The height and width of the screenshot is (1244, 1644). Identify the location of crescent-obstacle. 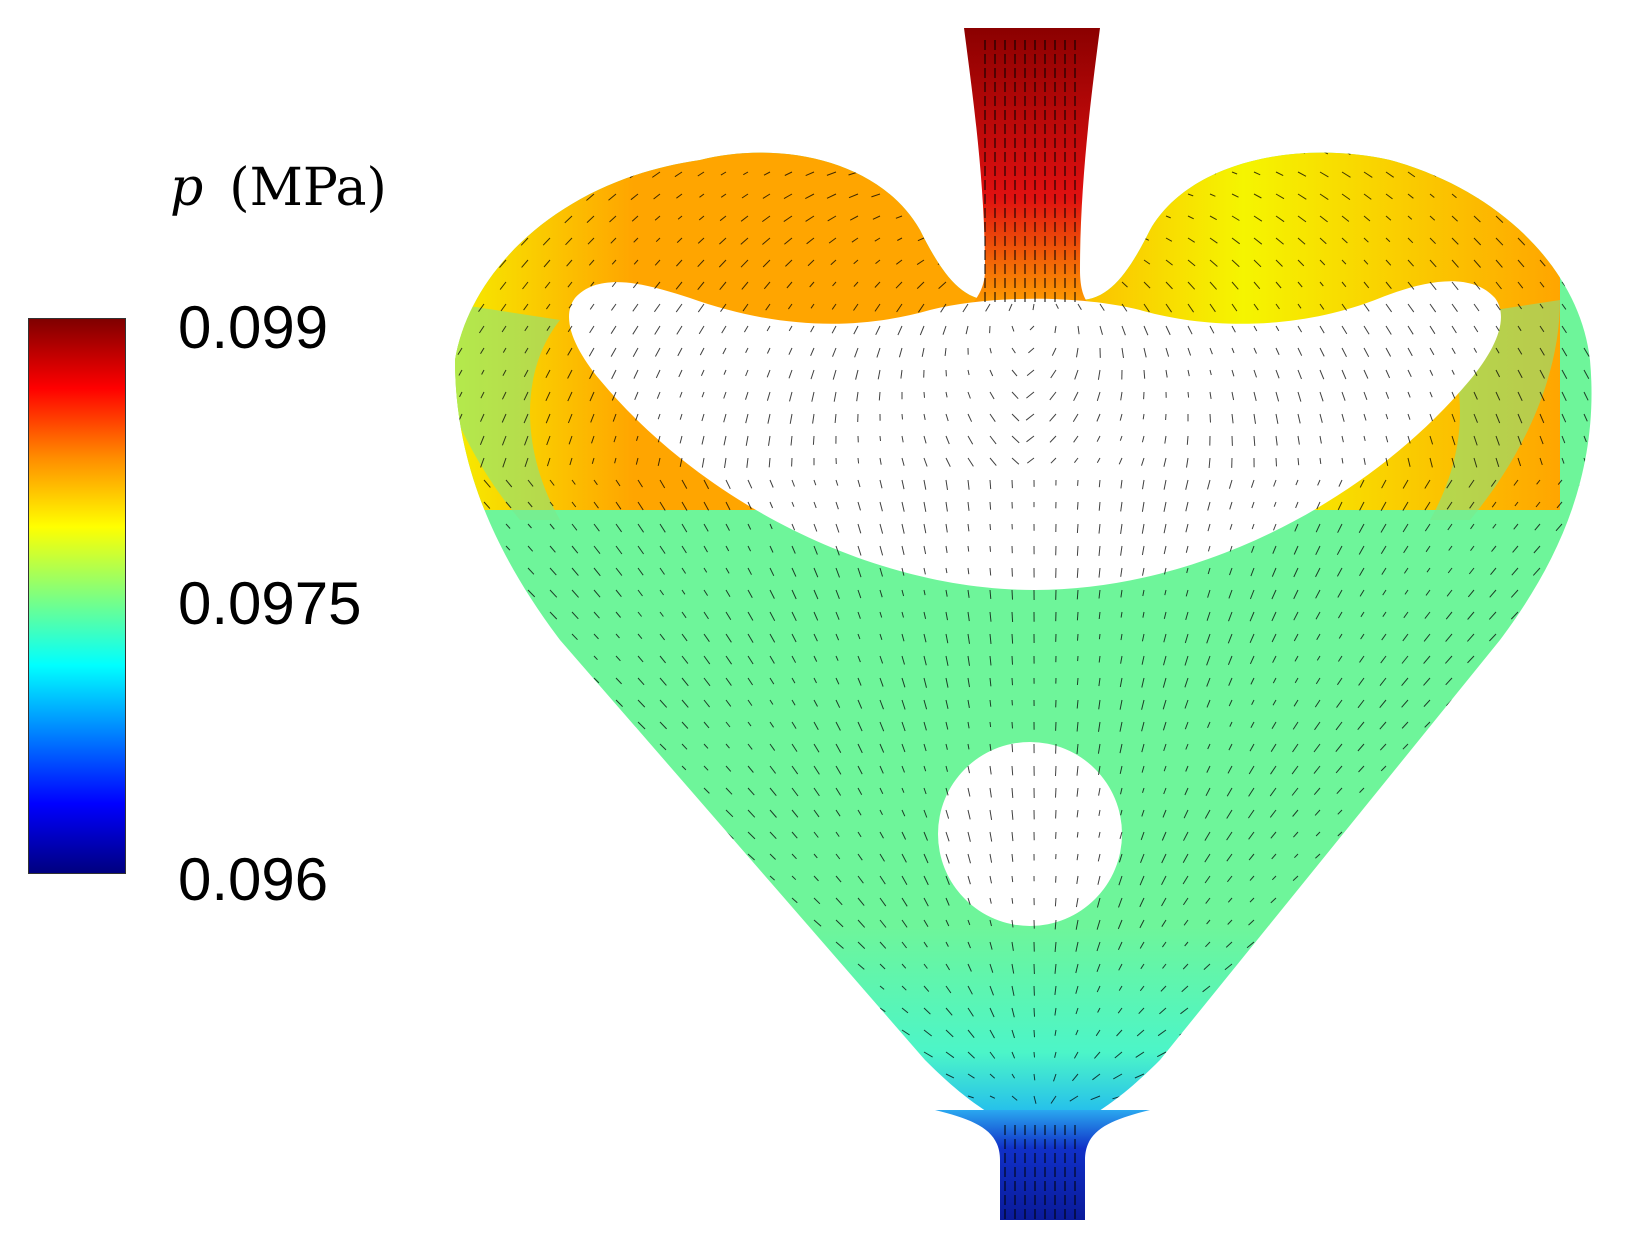
(1035, 435).